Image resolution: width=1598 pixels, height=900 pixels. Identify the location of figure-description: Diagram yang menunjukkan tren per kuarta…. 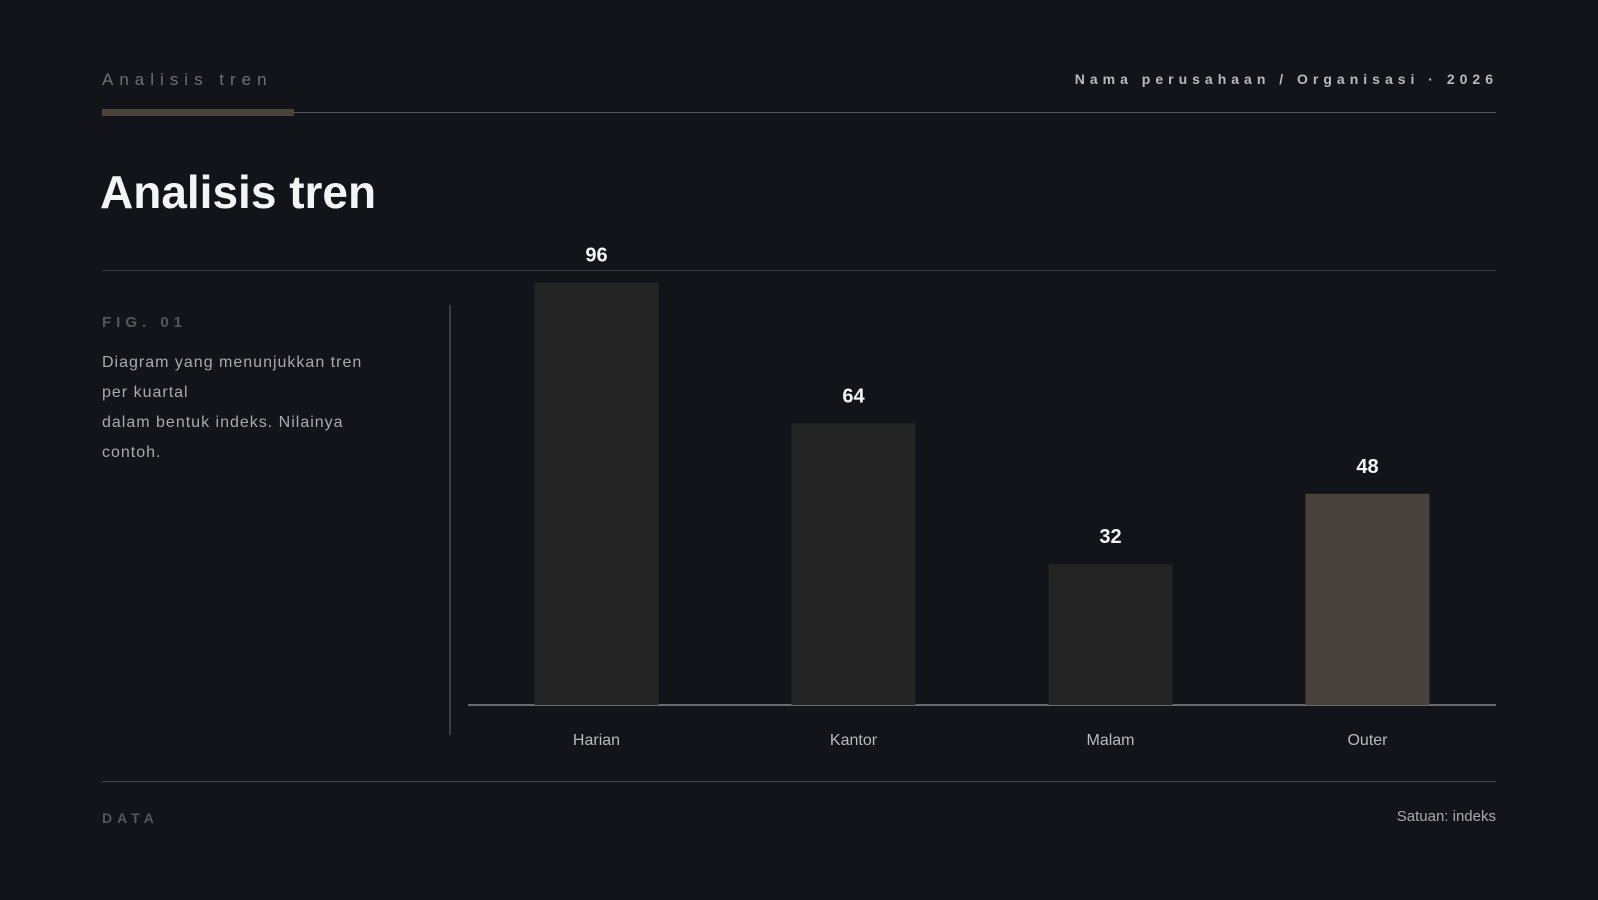
(247, 408).